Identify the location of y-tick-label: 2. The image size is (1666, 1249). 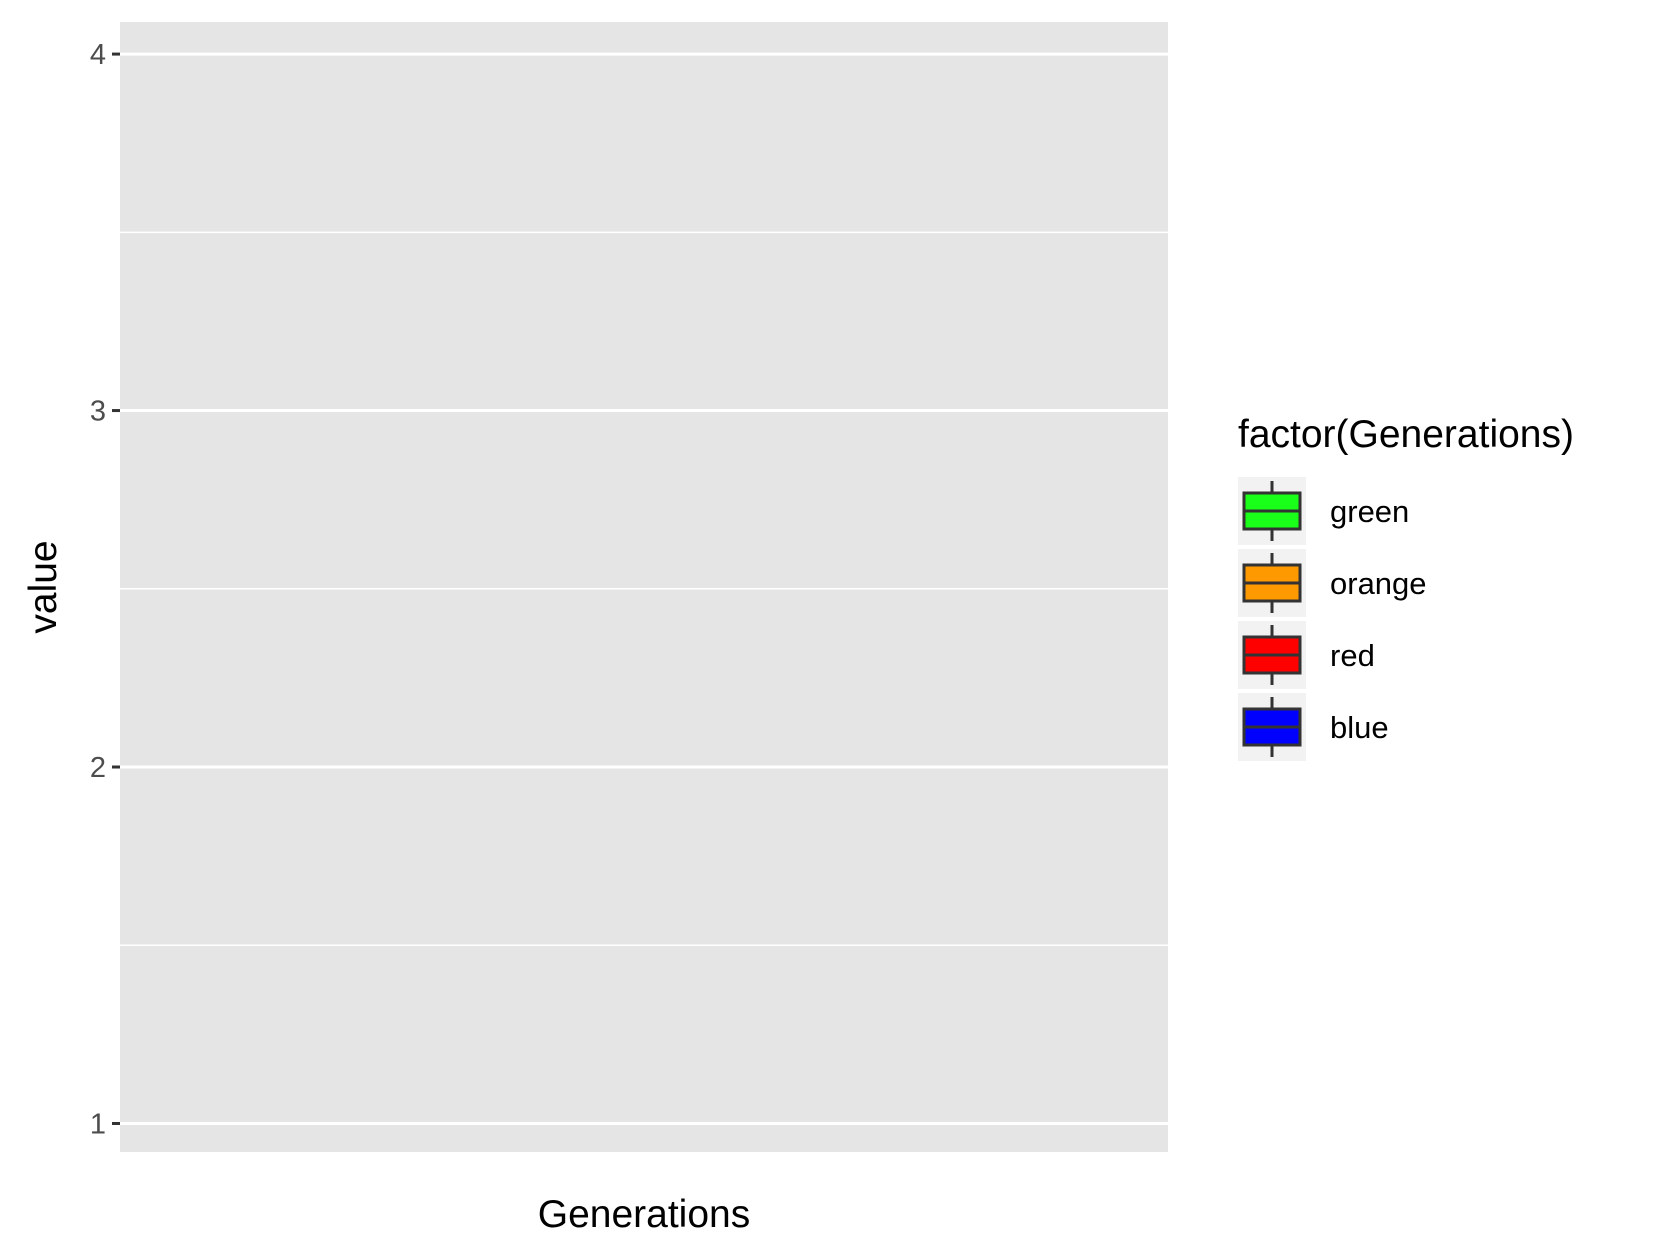
(98, 768).